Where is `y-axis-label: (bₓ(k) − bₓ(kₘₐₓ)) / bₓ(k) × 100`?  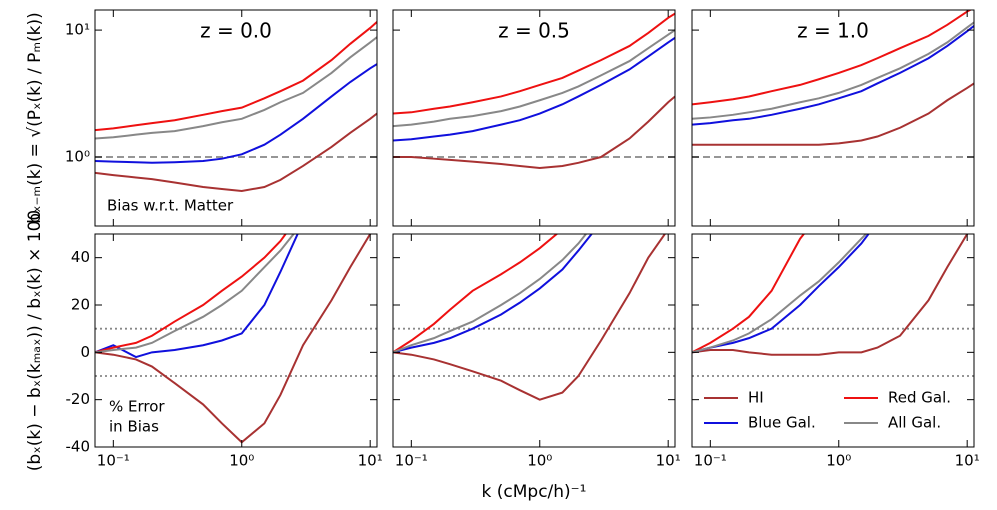 y-axis-label: (bₓ(k) − bₓ(kₘₐₓ)) / bₓ(k) × 100 is located at coordinates (35, 340).